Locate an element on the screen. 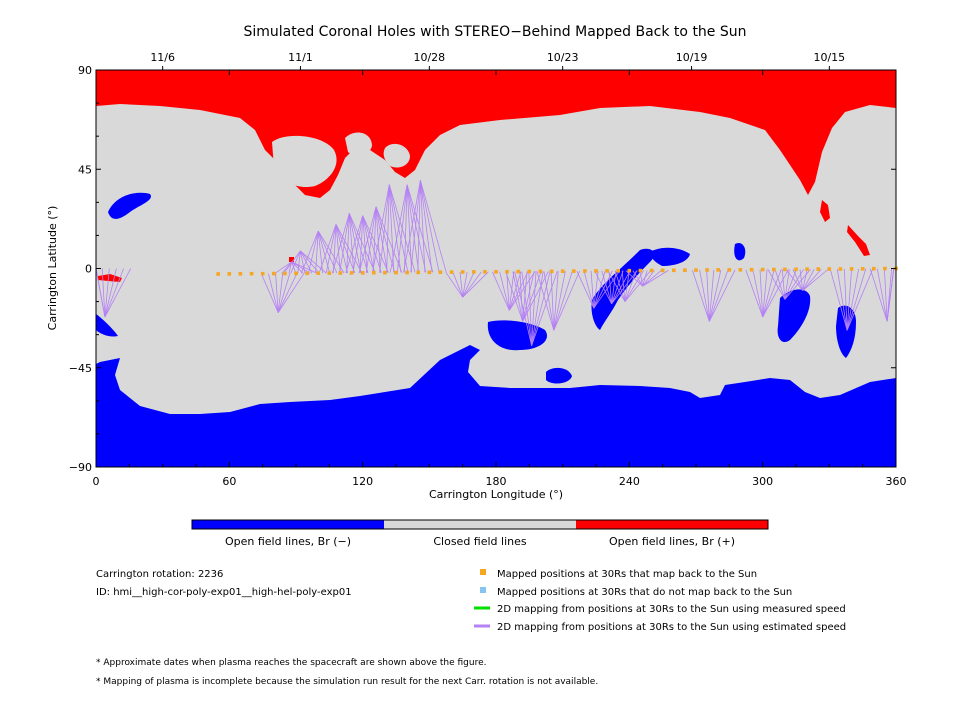  x-tick-label: 360 is located at coordinates (896, 481).